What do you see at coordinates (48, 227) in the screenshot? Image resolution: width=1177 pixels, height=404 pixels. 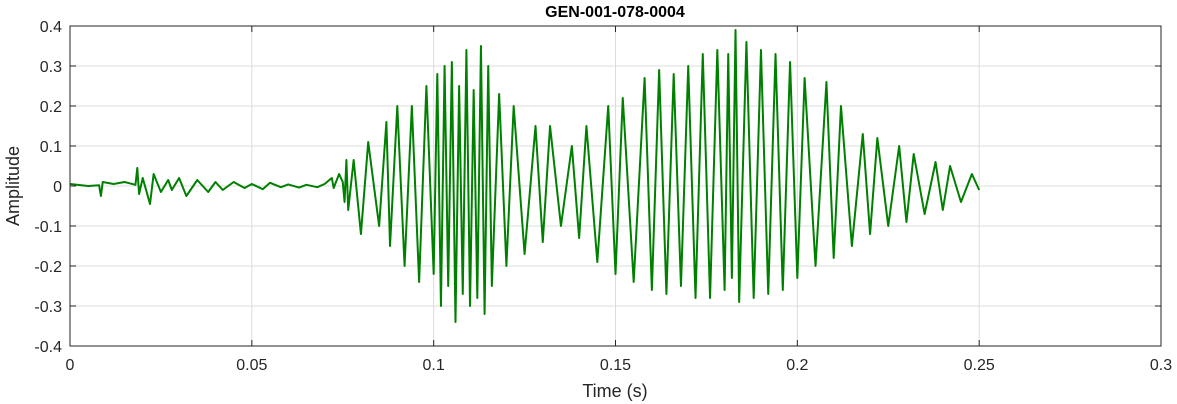 I see `y-tick-label: -0.1` at bounding box center [48, 227].